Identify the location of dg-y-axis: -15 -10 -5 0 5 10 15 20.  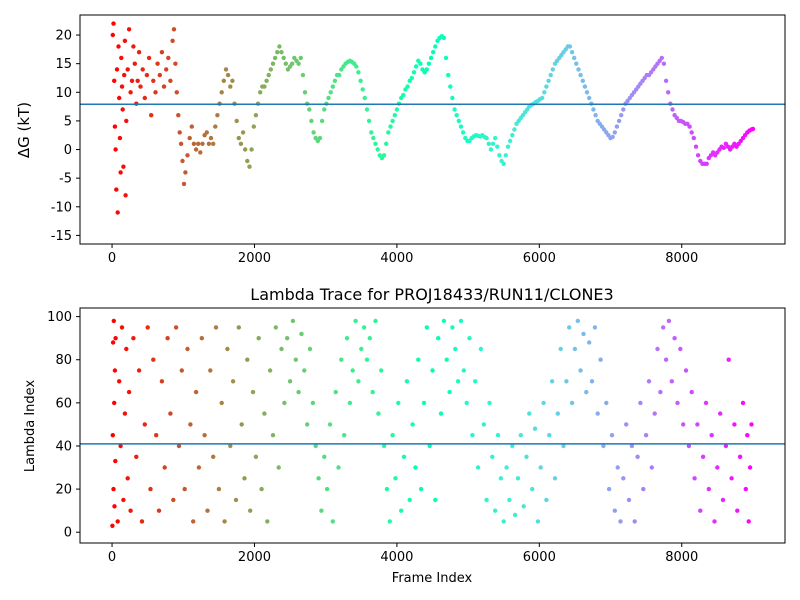
(65, 136).